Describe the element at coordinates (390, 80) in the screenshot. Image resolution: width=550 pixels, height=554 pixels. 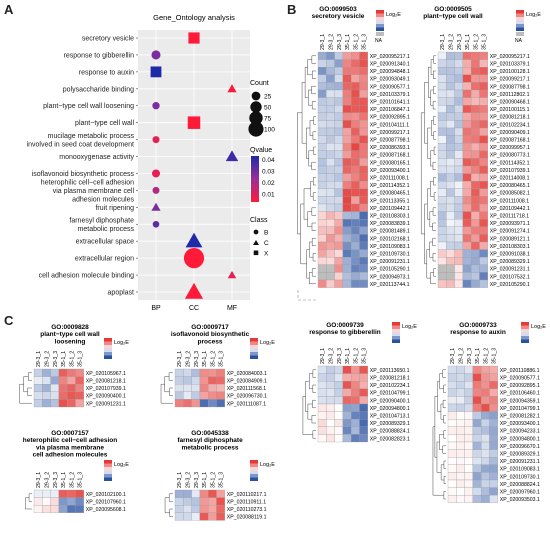
I see `hm-secretory-gene-label: XP_020093049.1` at that location.